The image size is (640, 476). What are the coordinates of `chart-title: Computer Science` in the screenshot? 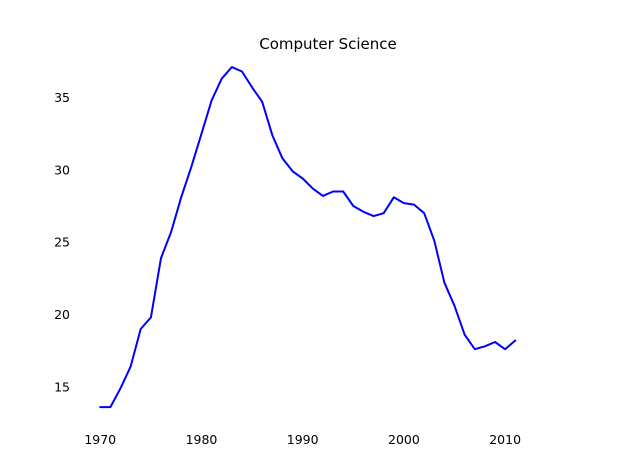 It's located at (327, 44).